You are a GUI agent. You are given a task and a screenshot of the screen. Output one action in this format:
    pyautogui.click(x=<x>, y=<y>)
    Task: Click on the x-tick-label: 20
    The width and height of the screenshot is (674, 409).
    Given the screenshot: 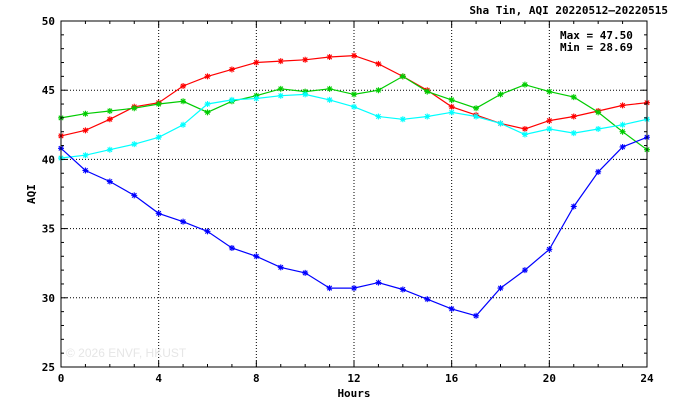 What is the action you would take?
    pyautogui.click(x=549, y=378)
    